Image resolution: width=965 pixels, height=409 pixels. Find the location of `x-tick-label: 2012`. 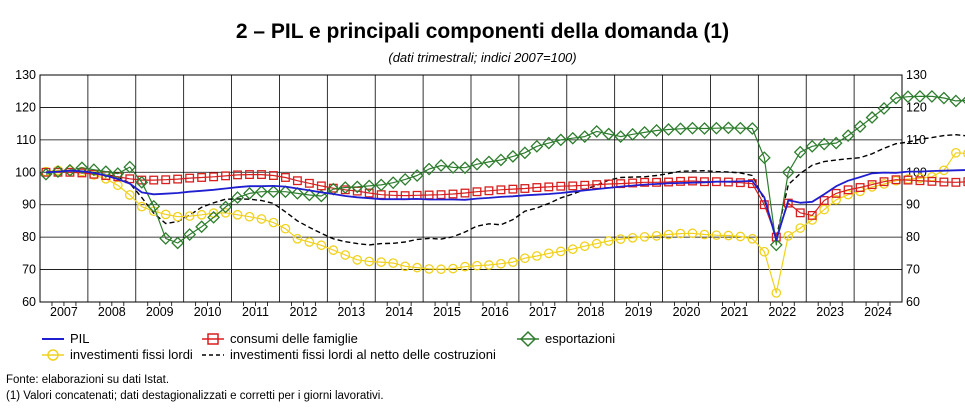

x-tick-label: 2012 is located at coordinates (303, 312).